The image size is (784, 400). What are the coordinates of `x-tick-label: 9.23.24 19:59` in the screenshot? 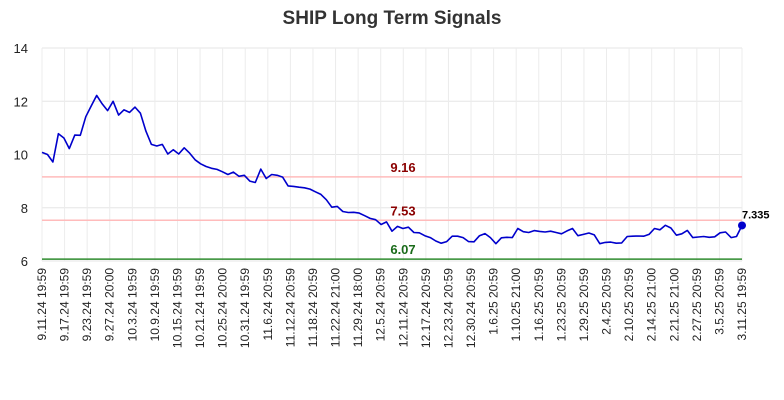 It's located at (87, 305).